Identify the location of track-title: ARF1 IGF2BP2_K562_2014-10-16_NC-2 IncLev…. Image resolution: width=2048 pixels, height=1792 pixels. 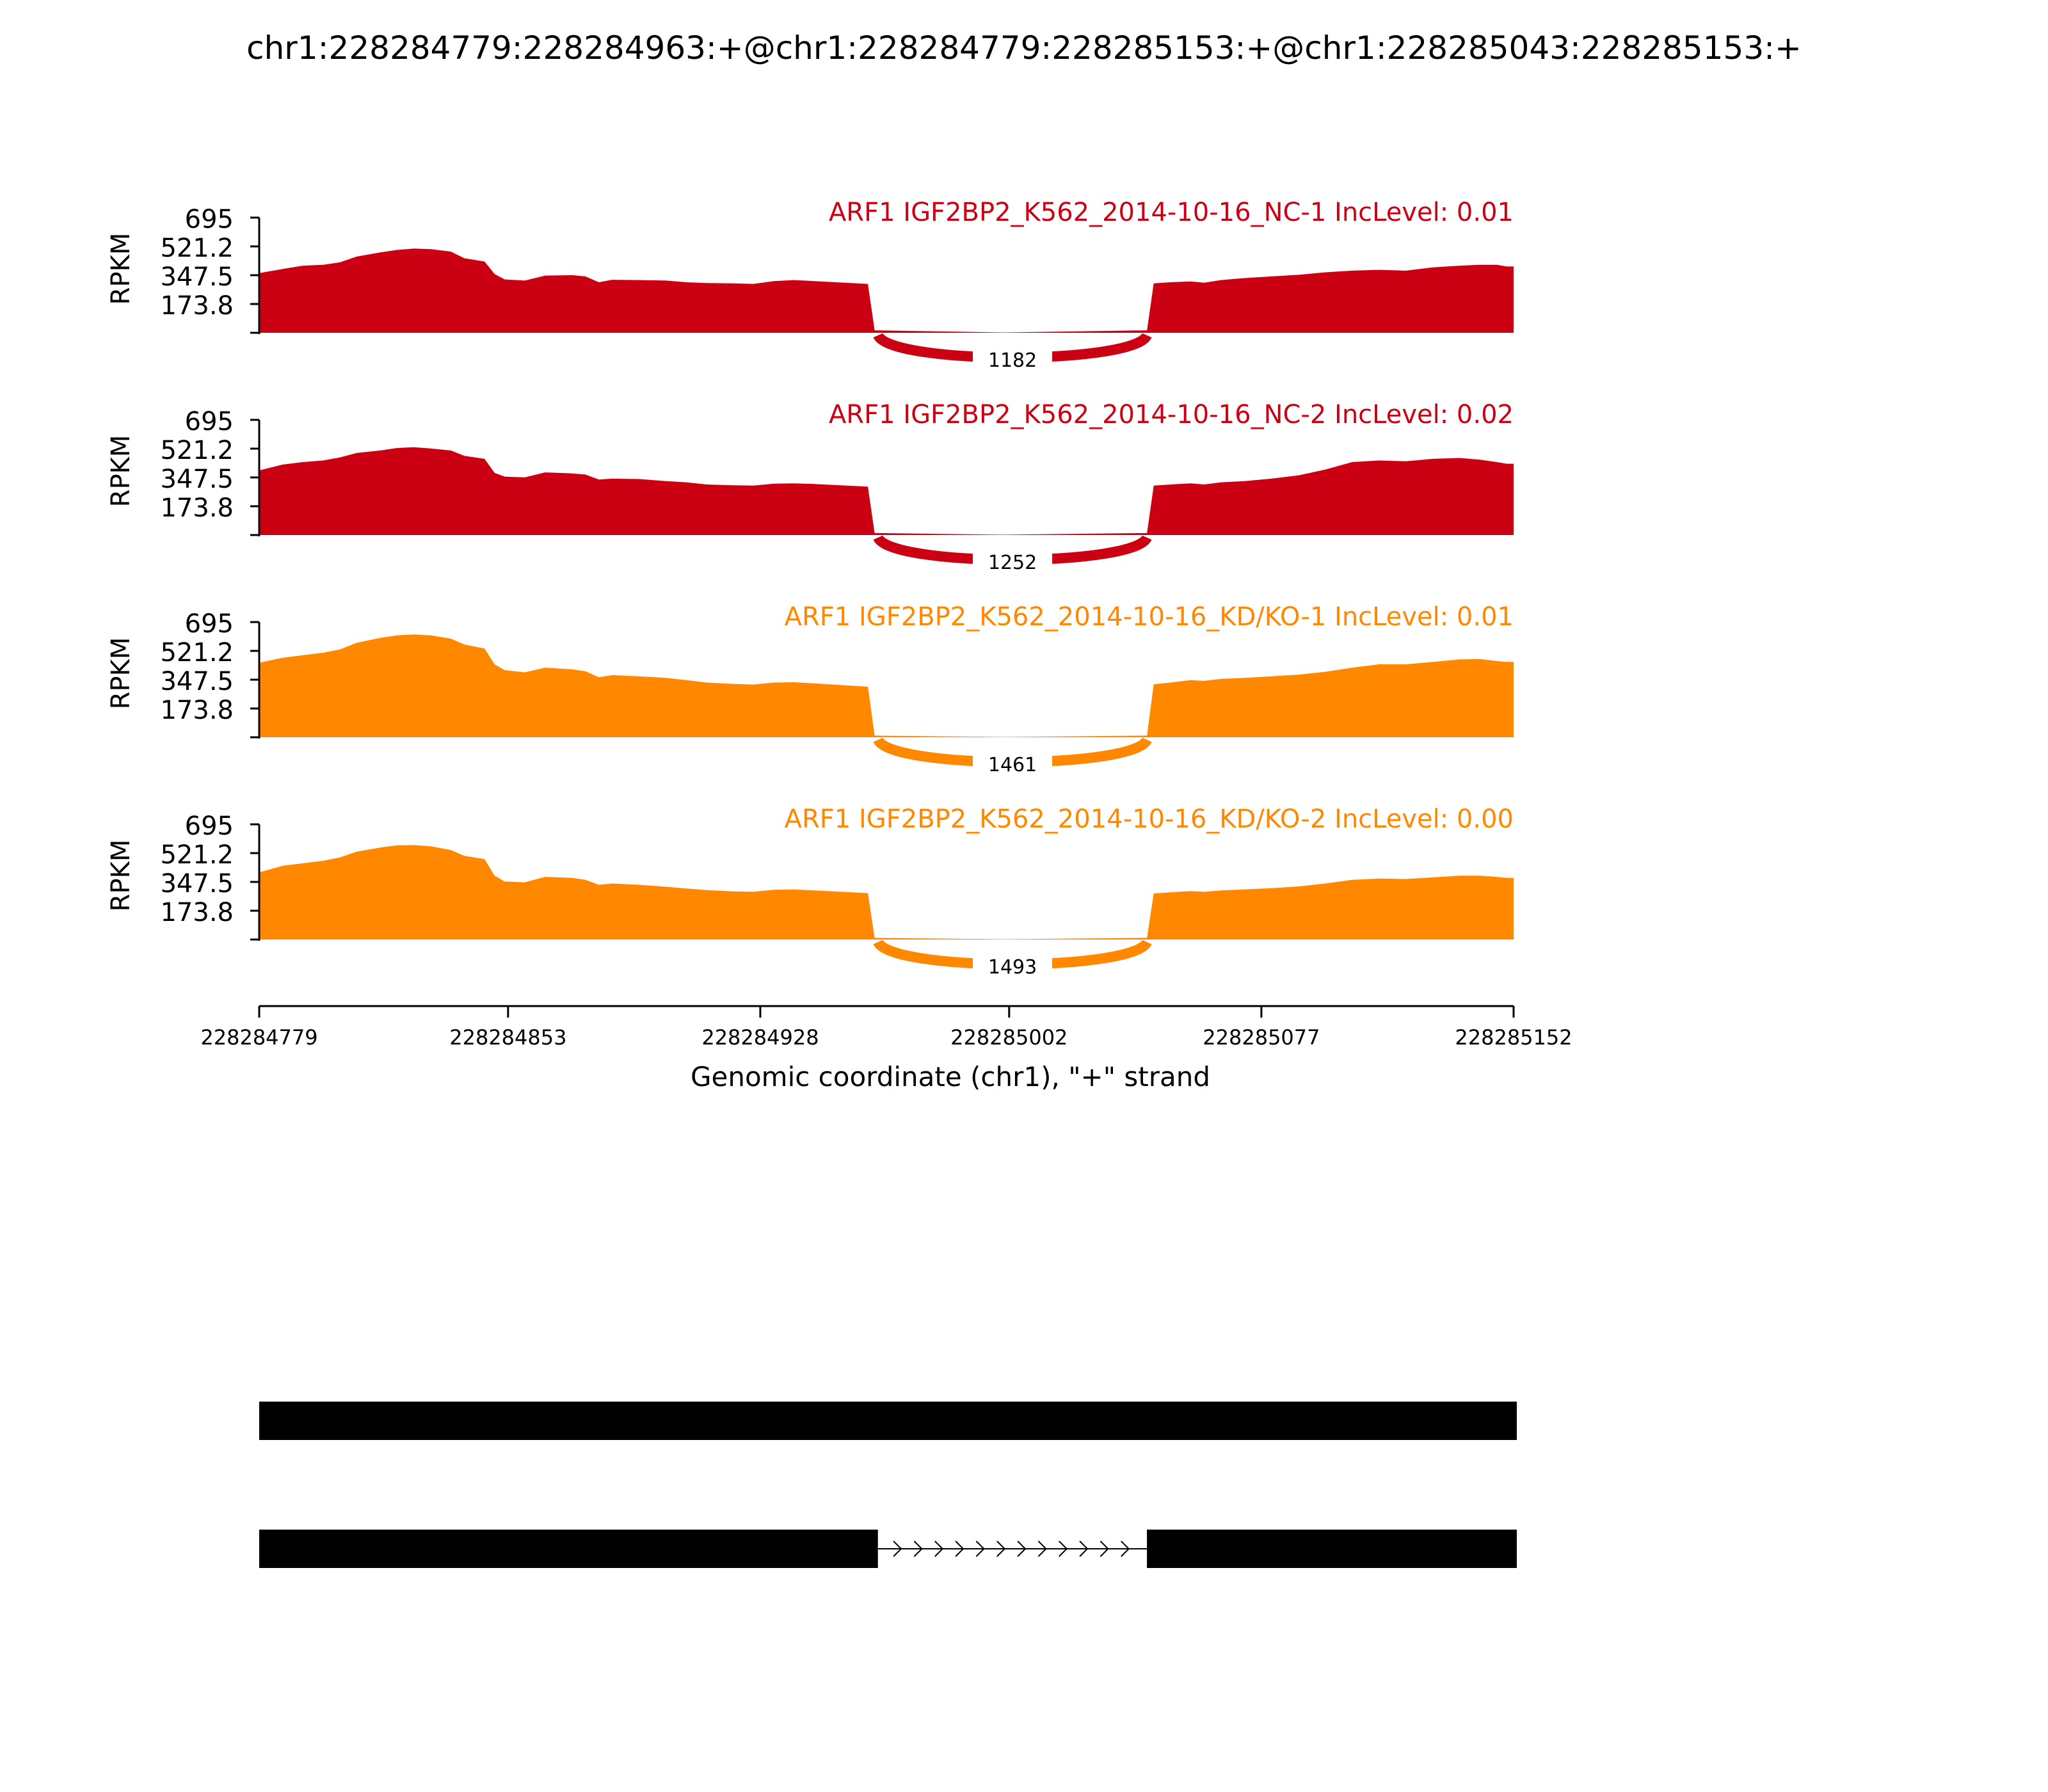
(1171, 414).